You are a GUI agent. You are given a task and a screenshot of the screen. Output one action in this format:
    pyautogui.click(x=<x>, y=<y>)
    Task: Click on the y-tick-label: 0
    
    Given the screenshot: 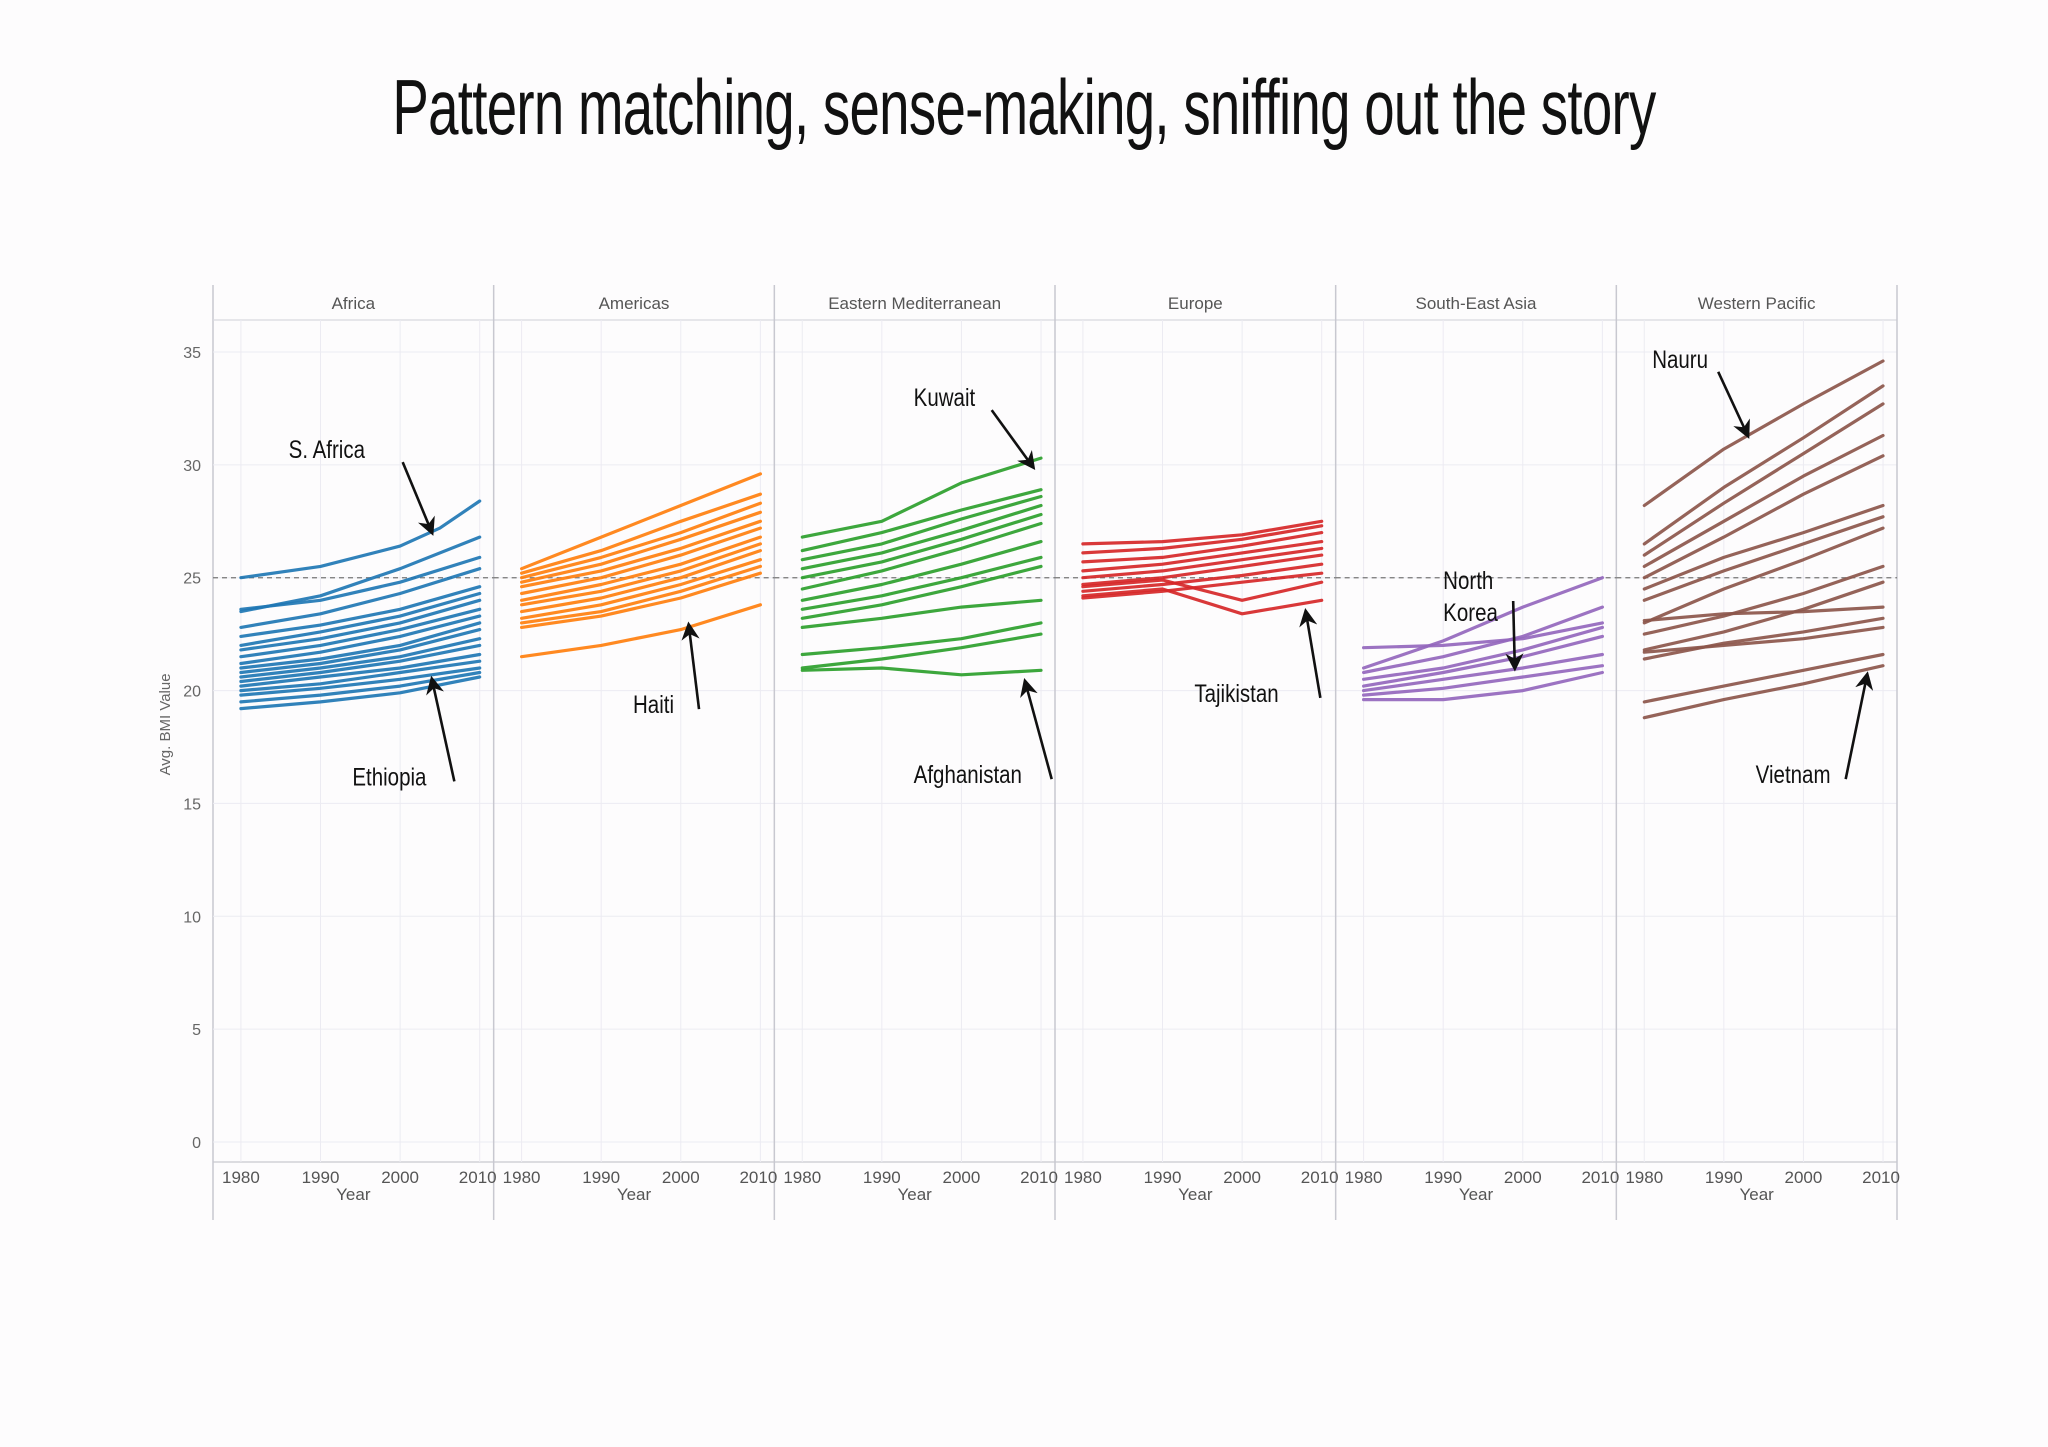 What is the action you would take?
    pyautogui.click(x=196, y=1143)
    